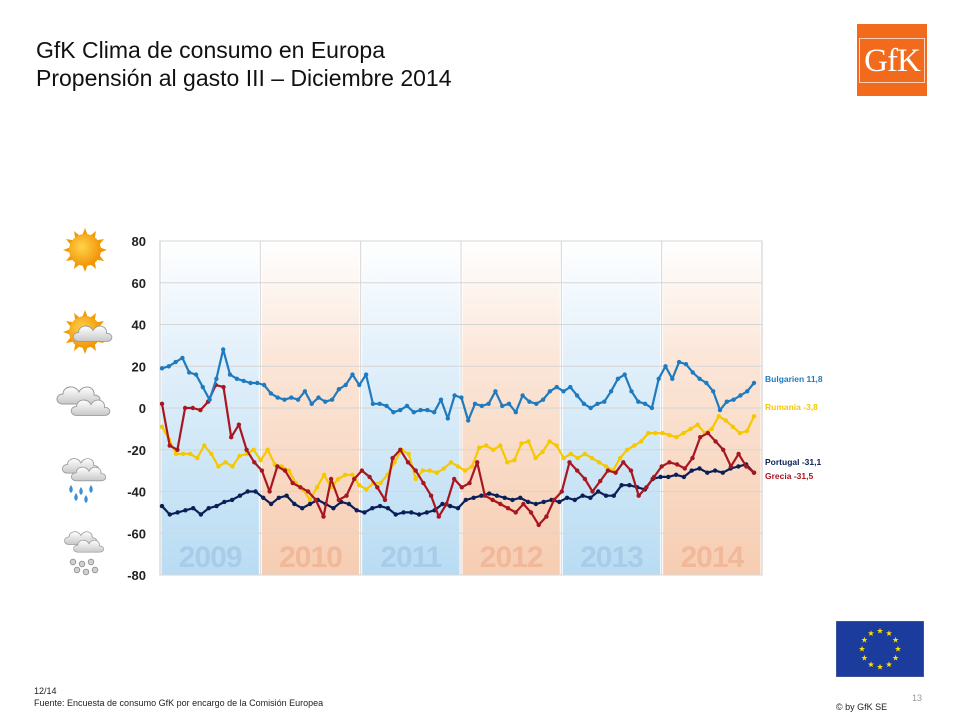  What do you see at coordinates (244, 78) in the screenshot?
I see `title-line-2: Propensión al gasto III – Diciembre 2014` at bounding box center [244, 78].